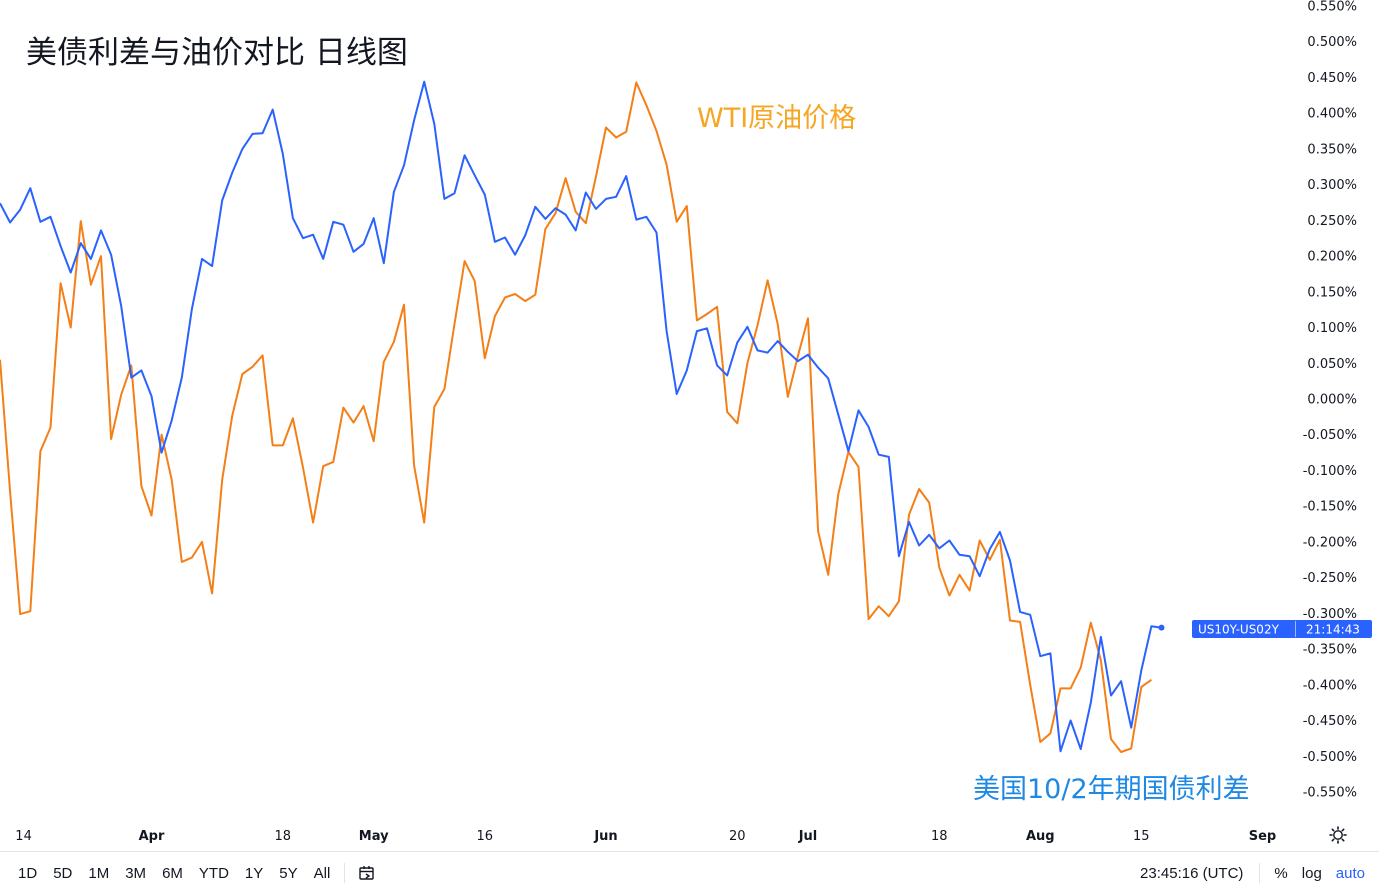 This screenshot has width=1379, height=894. Describe the element at coordinates (1192, 873) in the screenshot. I see `utc-clock: 23:45:16 (UTC)` at that location.